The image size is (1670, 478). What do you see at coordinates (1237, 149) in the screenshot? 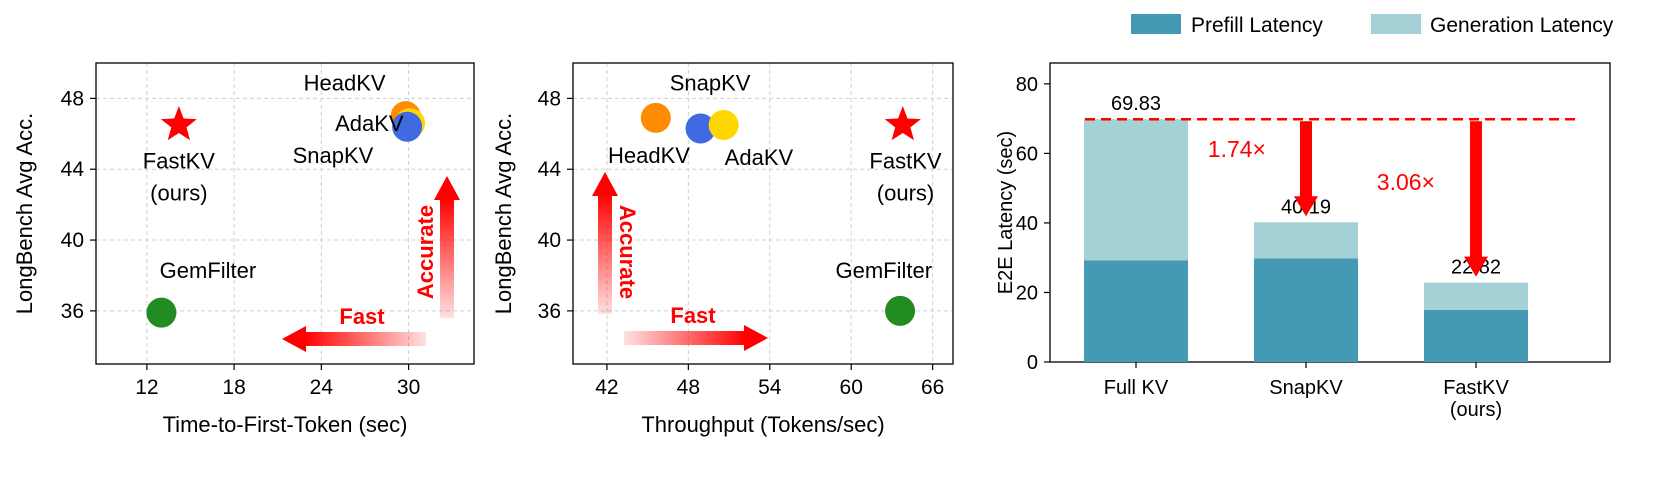
I see `speedup-label: 1.74×` at bounding box center [1237, 149].